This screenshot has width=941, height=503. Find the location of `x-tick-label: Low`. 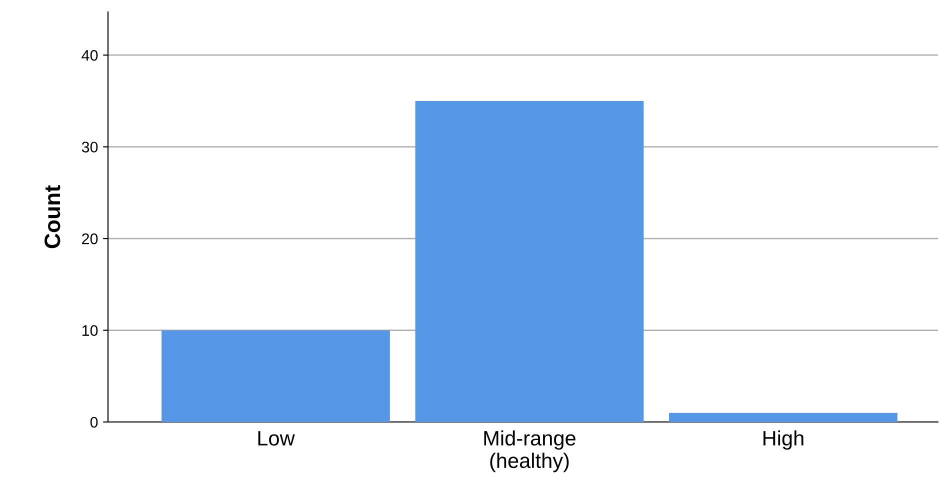

x-tick-label: Low is located at coordinates (276, 438).